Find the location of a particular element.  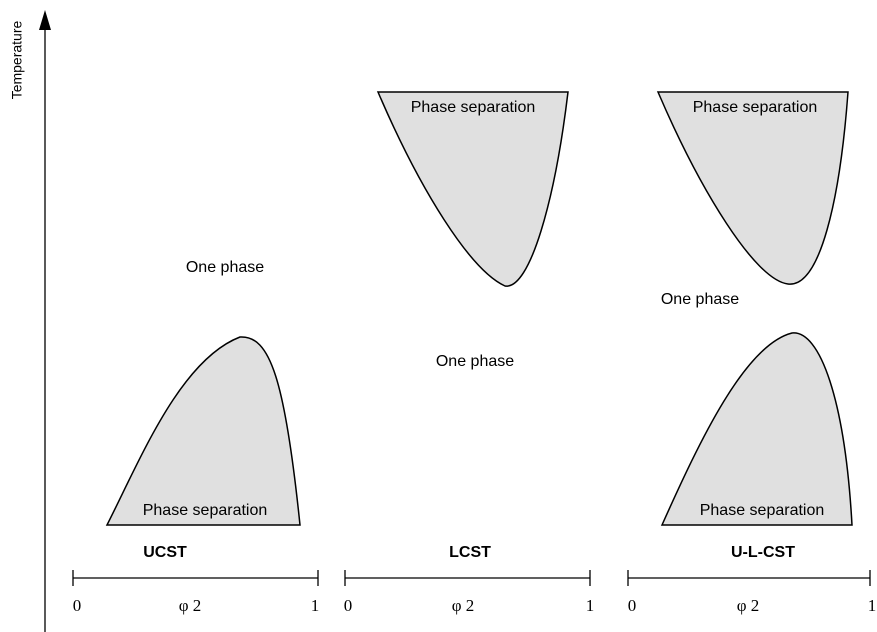

panel-label: U-L-CST is located at coordinates (763, 552).